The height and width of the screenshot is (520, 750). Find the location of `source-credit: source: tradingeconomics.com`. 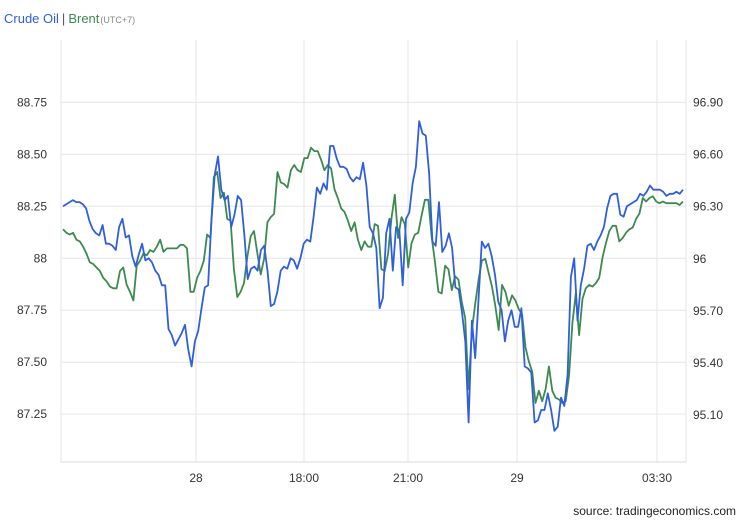

source-credit: source: tradingeconomics.com is located at coordinates (654, 511).